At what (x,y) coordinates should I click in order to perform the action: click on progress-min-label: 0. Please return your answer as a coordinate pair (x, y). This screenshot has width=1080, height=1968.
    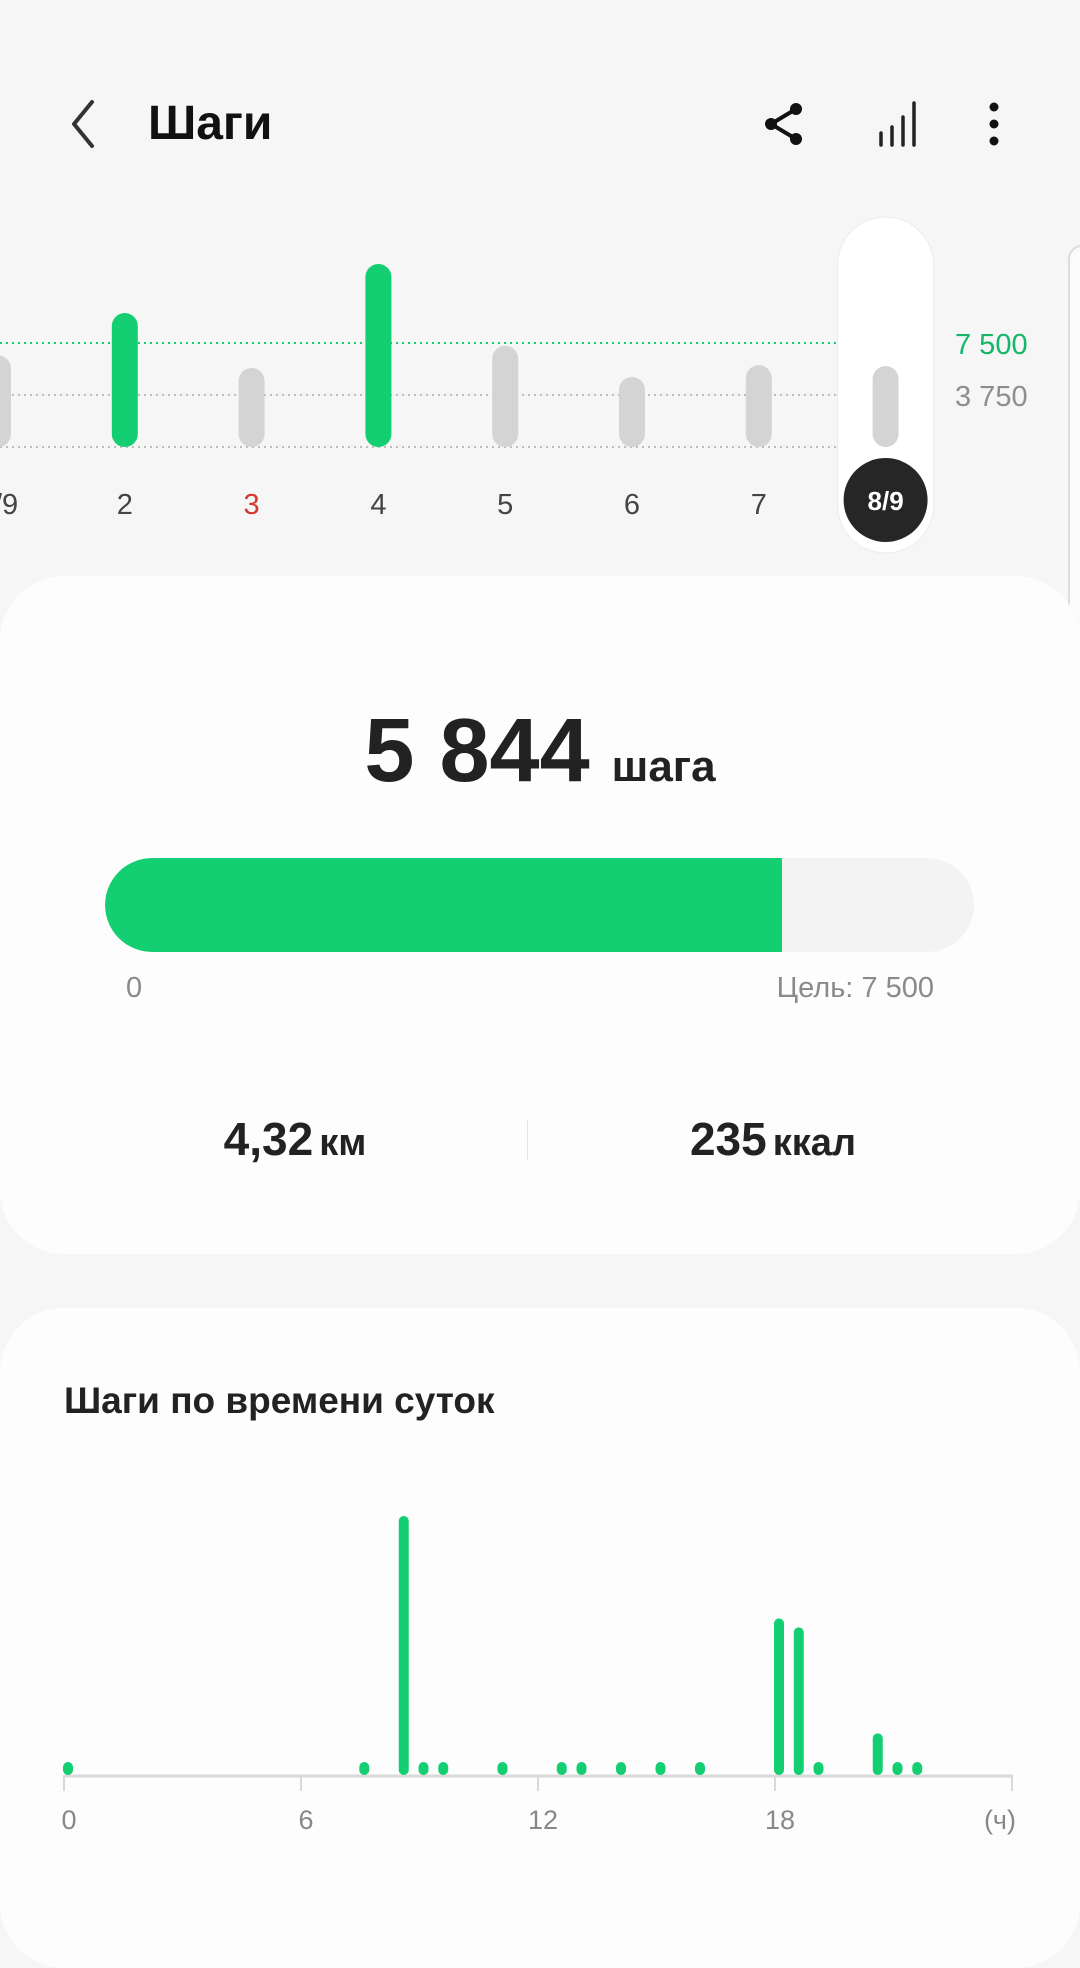
    Looking at the image, I should click on (134, 988).